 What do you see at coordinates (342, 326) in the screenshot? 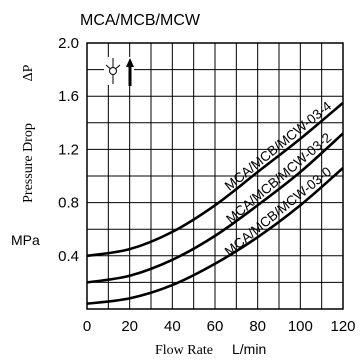
I see `x-tick-label: 120` at bounding box center [342, 326].